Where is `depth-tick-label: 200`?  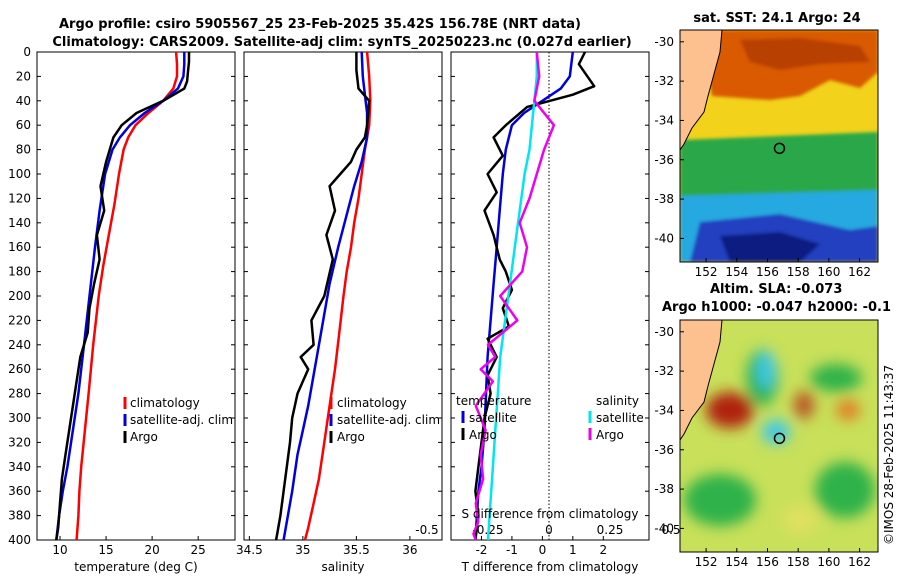 depth-tick-label: 200 is located at coordinates (19, 296).